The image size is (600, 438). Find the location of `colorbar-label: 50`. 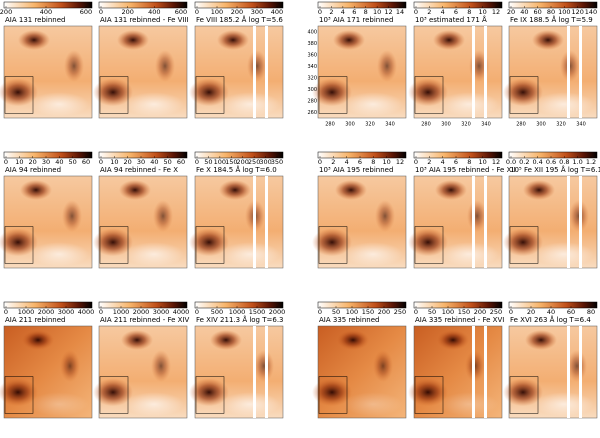

colorbar-label: 50 is located at coordinates (336, 312).